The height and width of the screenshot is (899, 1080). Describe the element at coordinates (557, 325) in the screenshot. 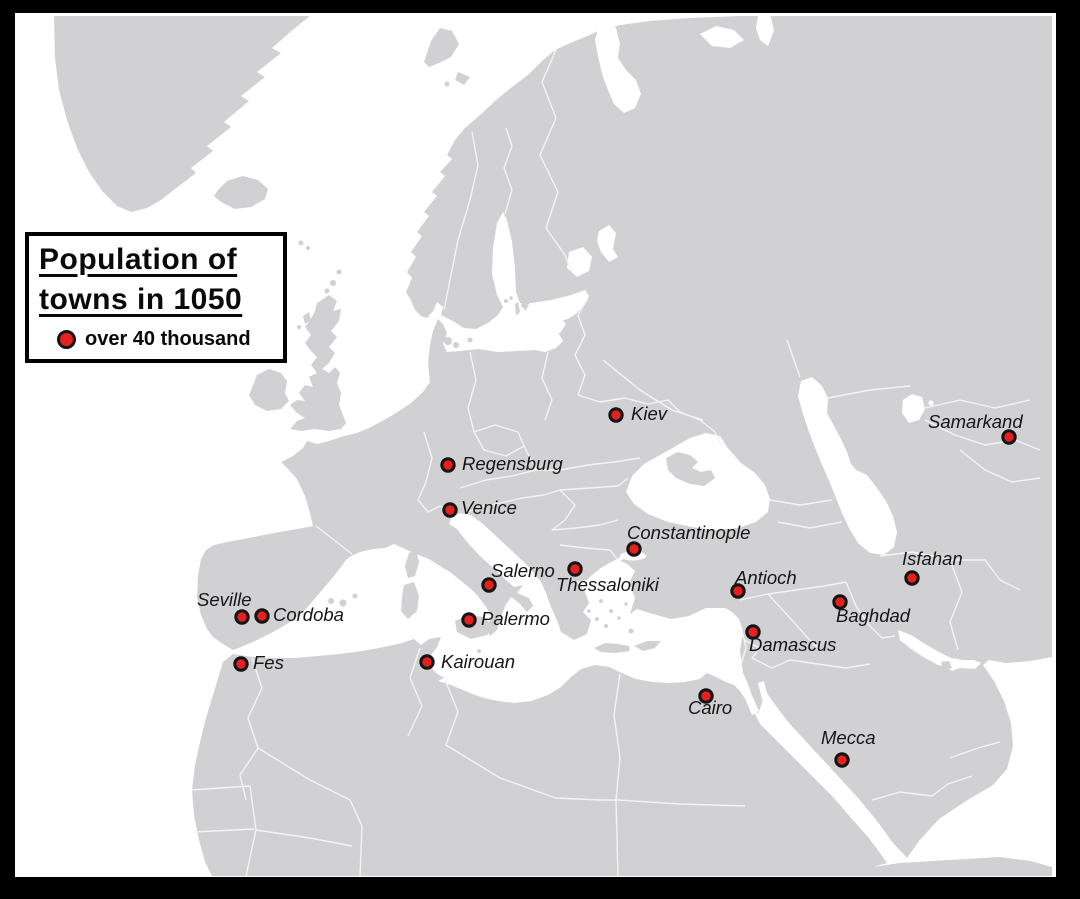

I see `gulf-of-riga` at that location.